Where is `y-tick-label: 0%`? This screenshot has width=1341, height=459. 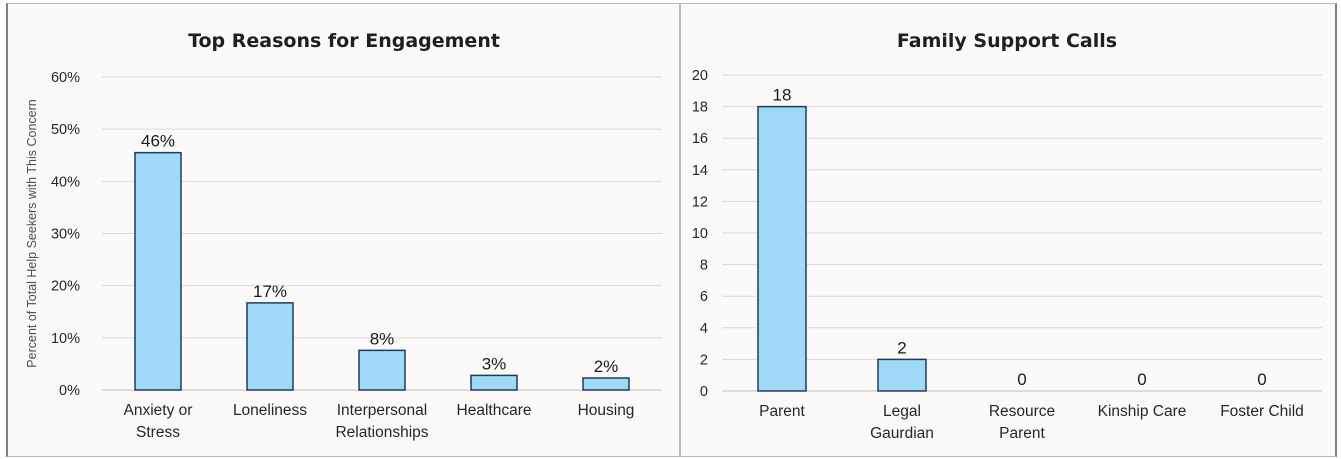
y-tick-label: 0% is located at coordinates (69, 391).